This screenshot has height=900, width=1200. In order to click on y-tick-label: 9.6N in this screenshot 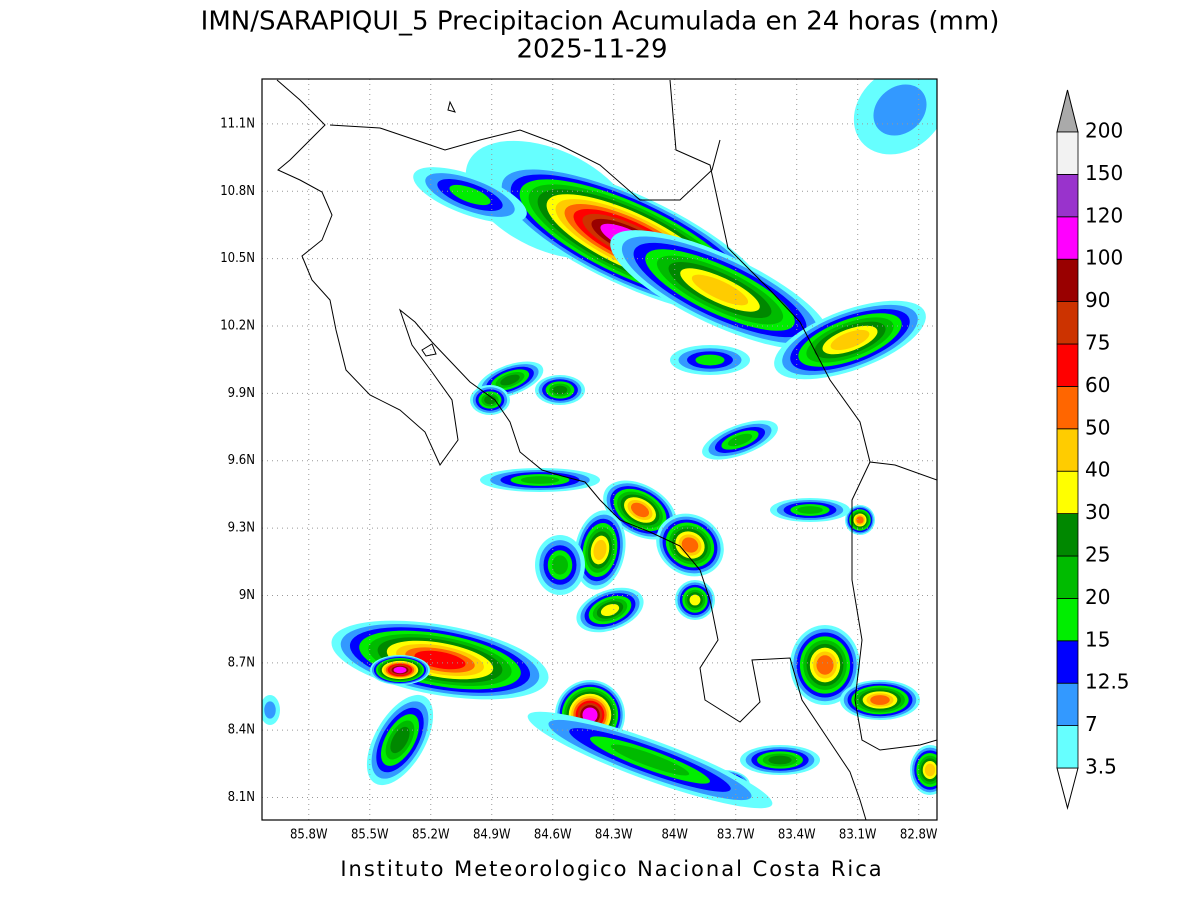, I will do `click(241, 460)`.